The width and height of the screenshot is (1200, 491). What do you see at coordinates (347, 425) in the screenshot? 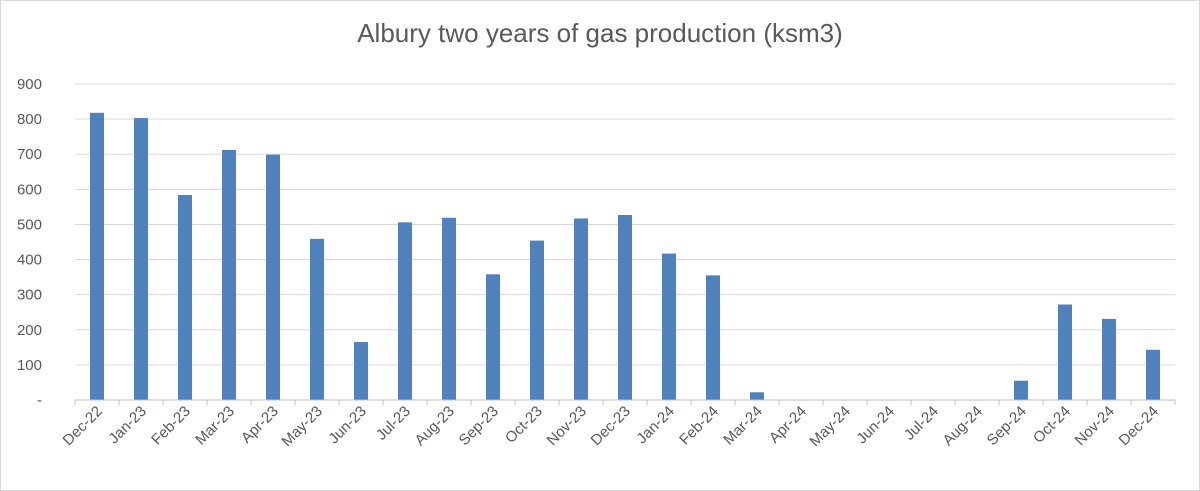
I see `x-tick-label: Jun-23` at bounding box center [347, 425].